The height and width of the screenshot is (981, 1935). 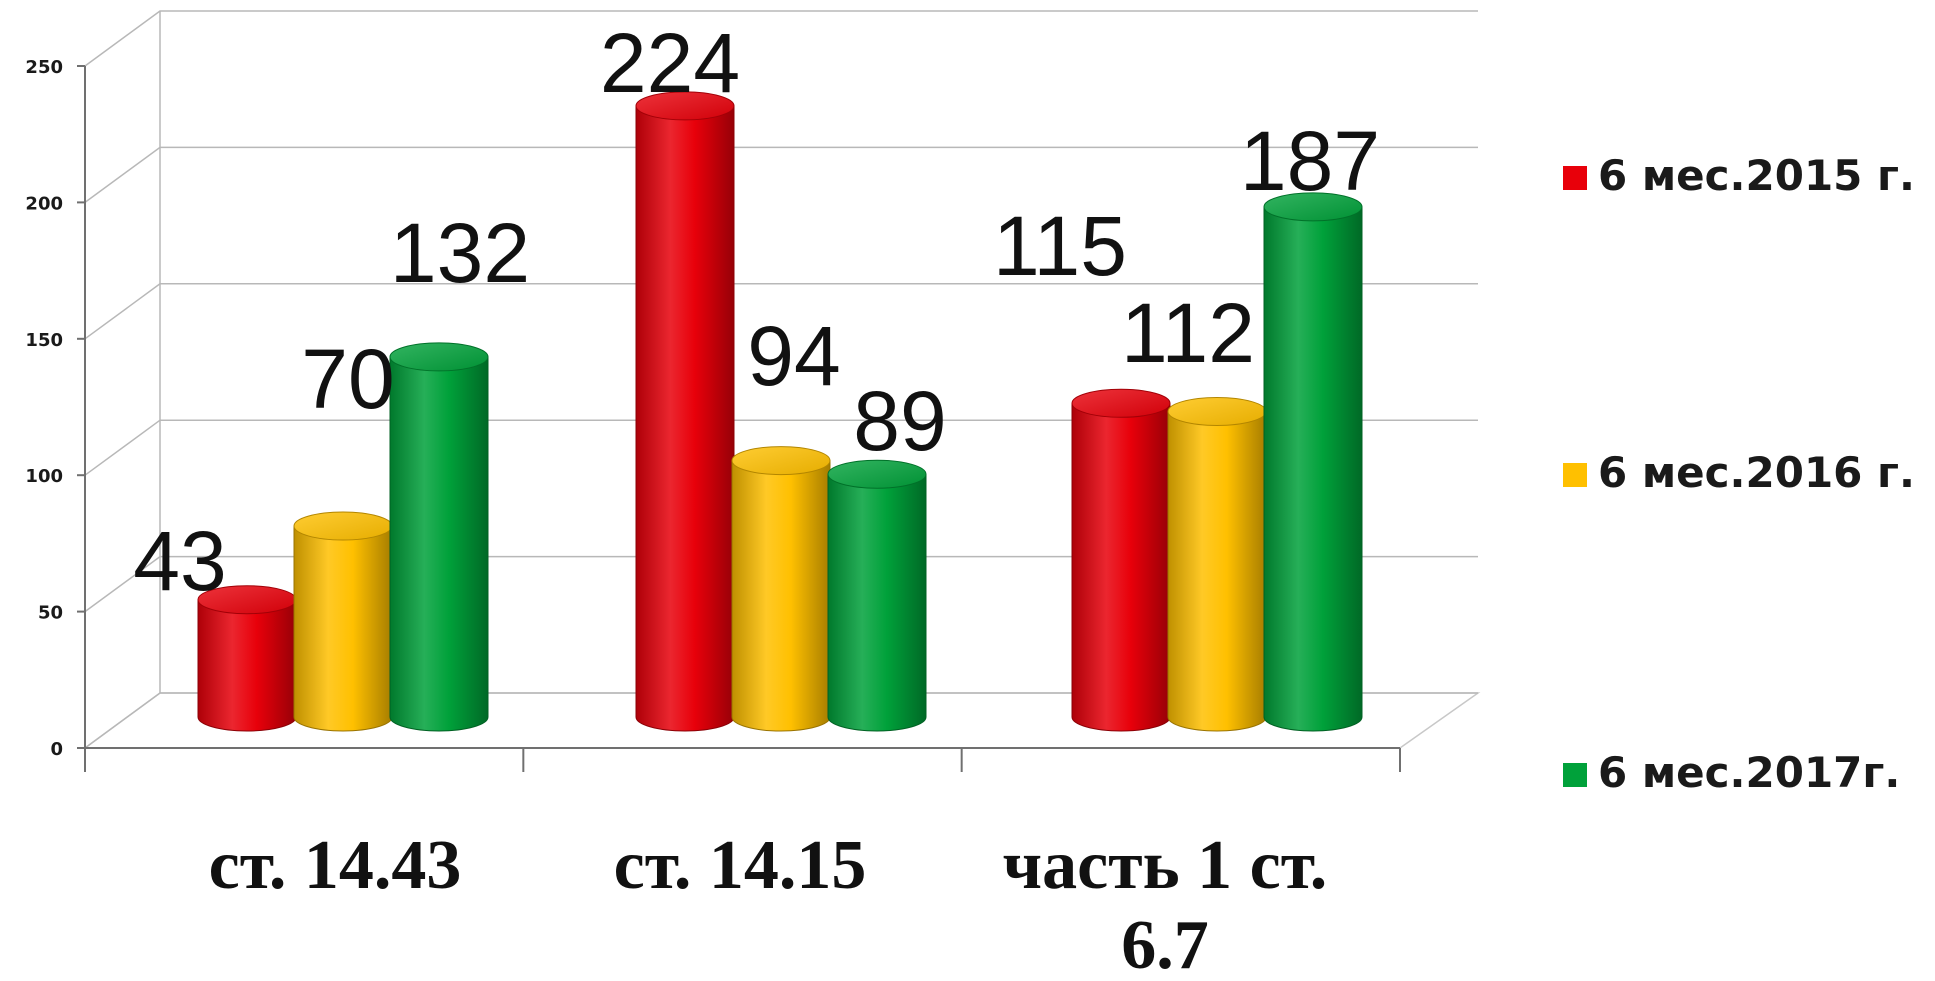 I want to click on legend-entry: 6 мес.2017г., so click(x=1731, y=772).